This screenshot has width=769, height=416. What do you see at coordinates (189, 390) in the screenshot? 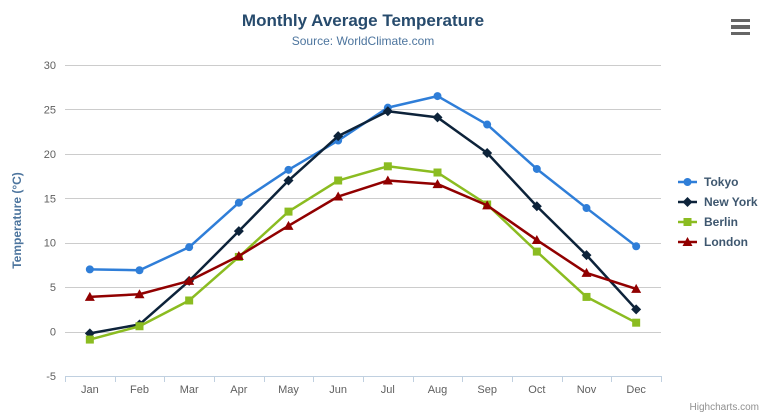
I see `x-axis-label: Mar` at bounding box center [189, 390].